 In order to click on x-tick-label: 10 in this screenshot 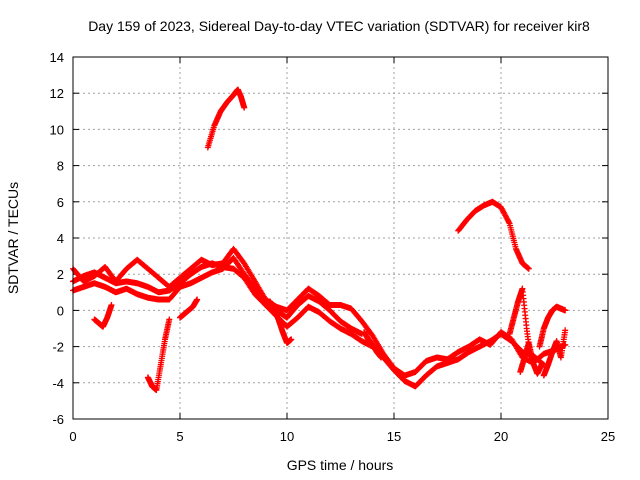, I will do `click(287, 436)`.